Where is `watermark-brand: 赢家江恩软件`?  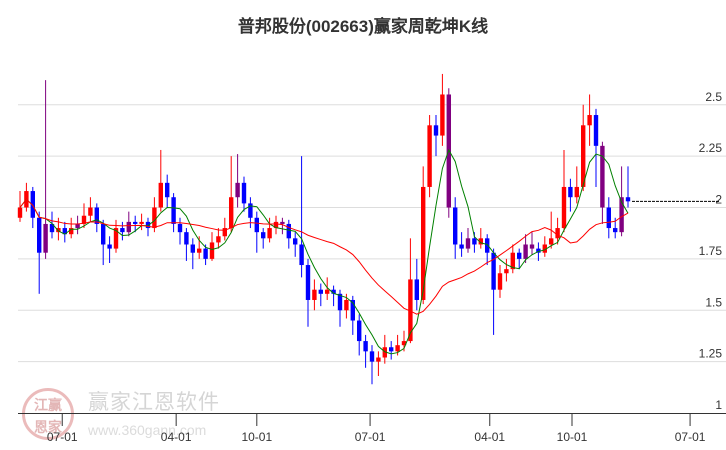
watermark-brand: 赢家江恩软件 is located at coordinates (154, 402).